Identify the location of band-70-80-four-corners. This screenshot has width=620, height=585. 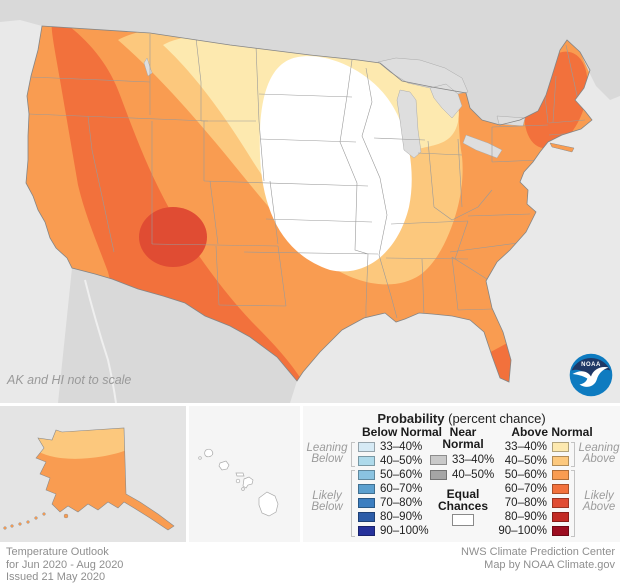
(173, 237).